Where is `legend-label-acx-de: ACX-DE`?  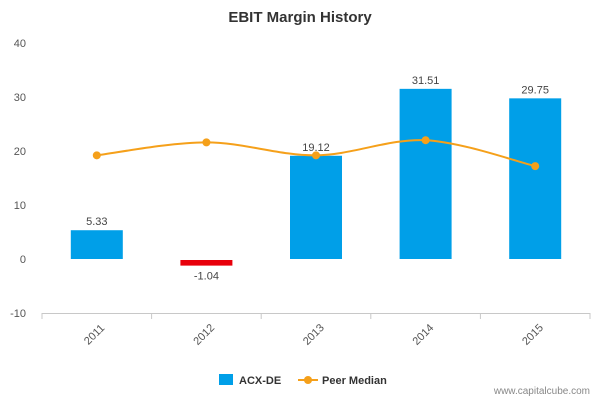 legend-label-acx-de: ACX-DE is located at coordinates (260, 381).